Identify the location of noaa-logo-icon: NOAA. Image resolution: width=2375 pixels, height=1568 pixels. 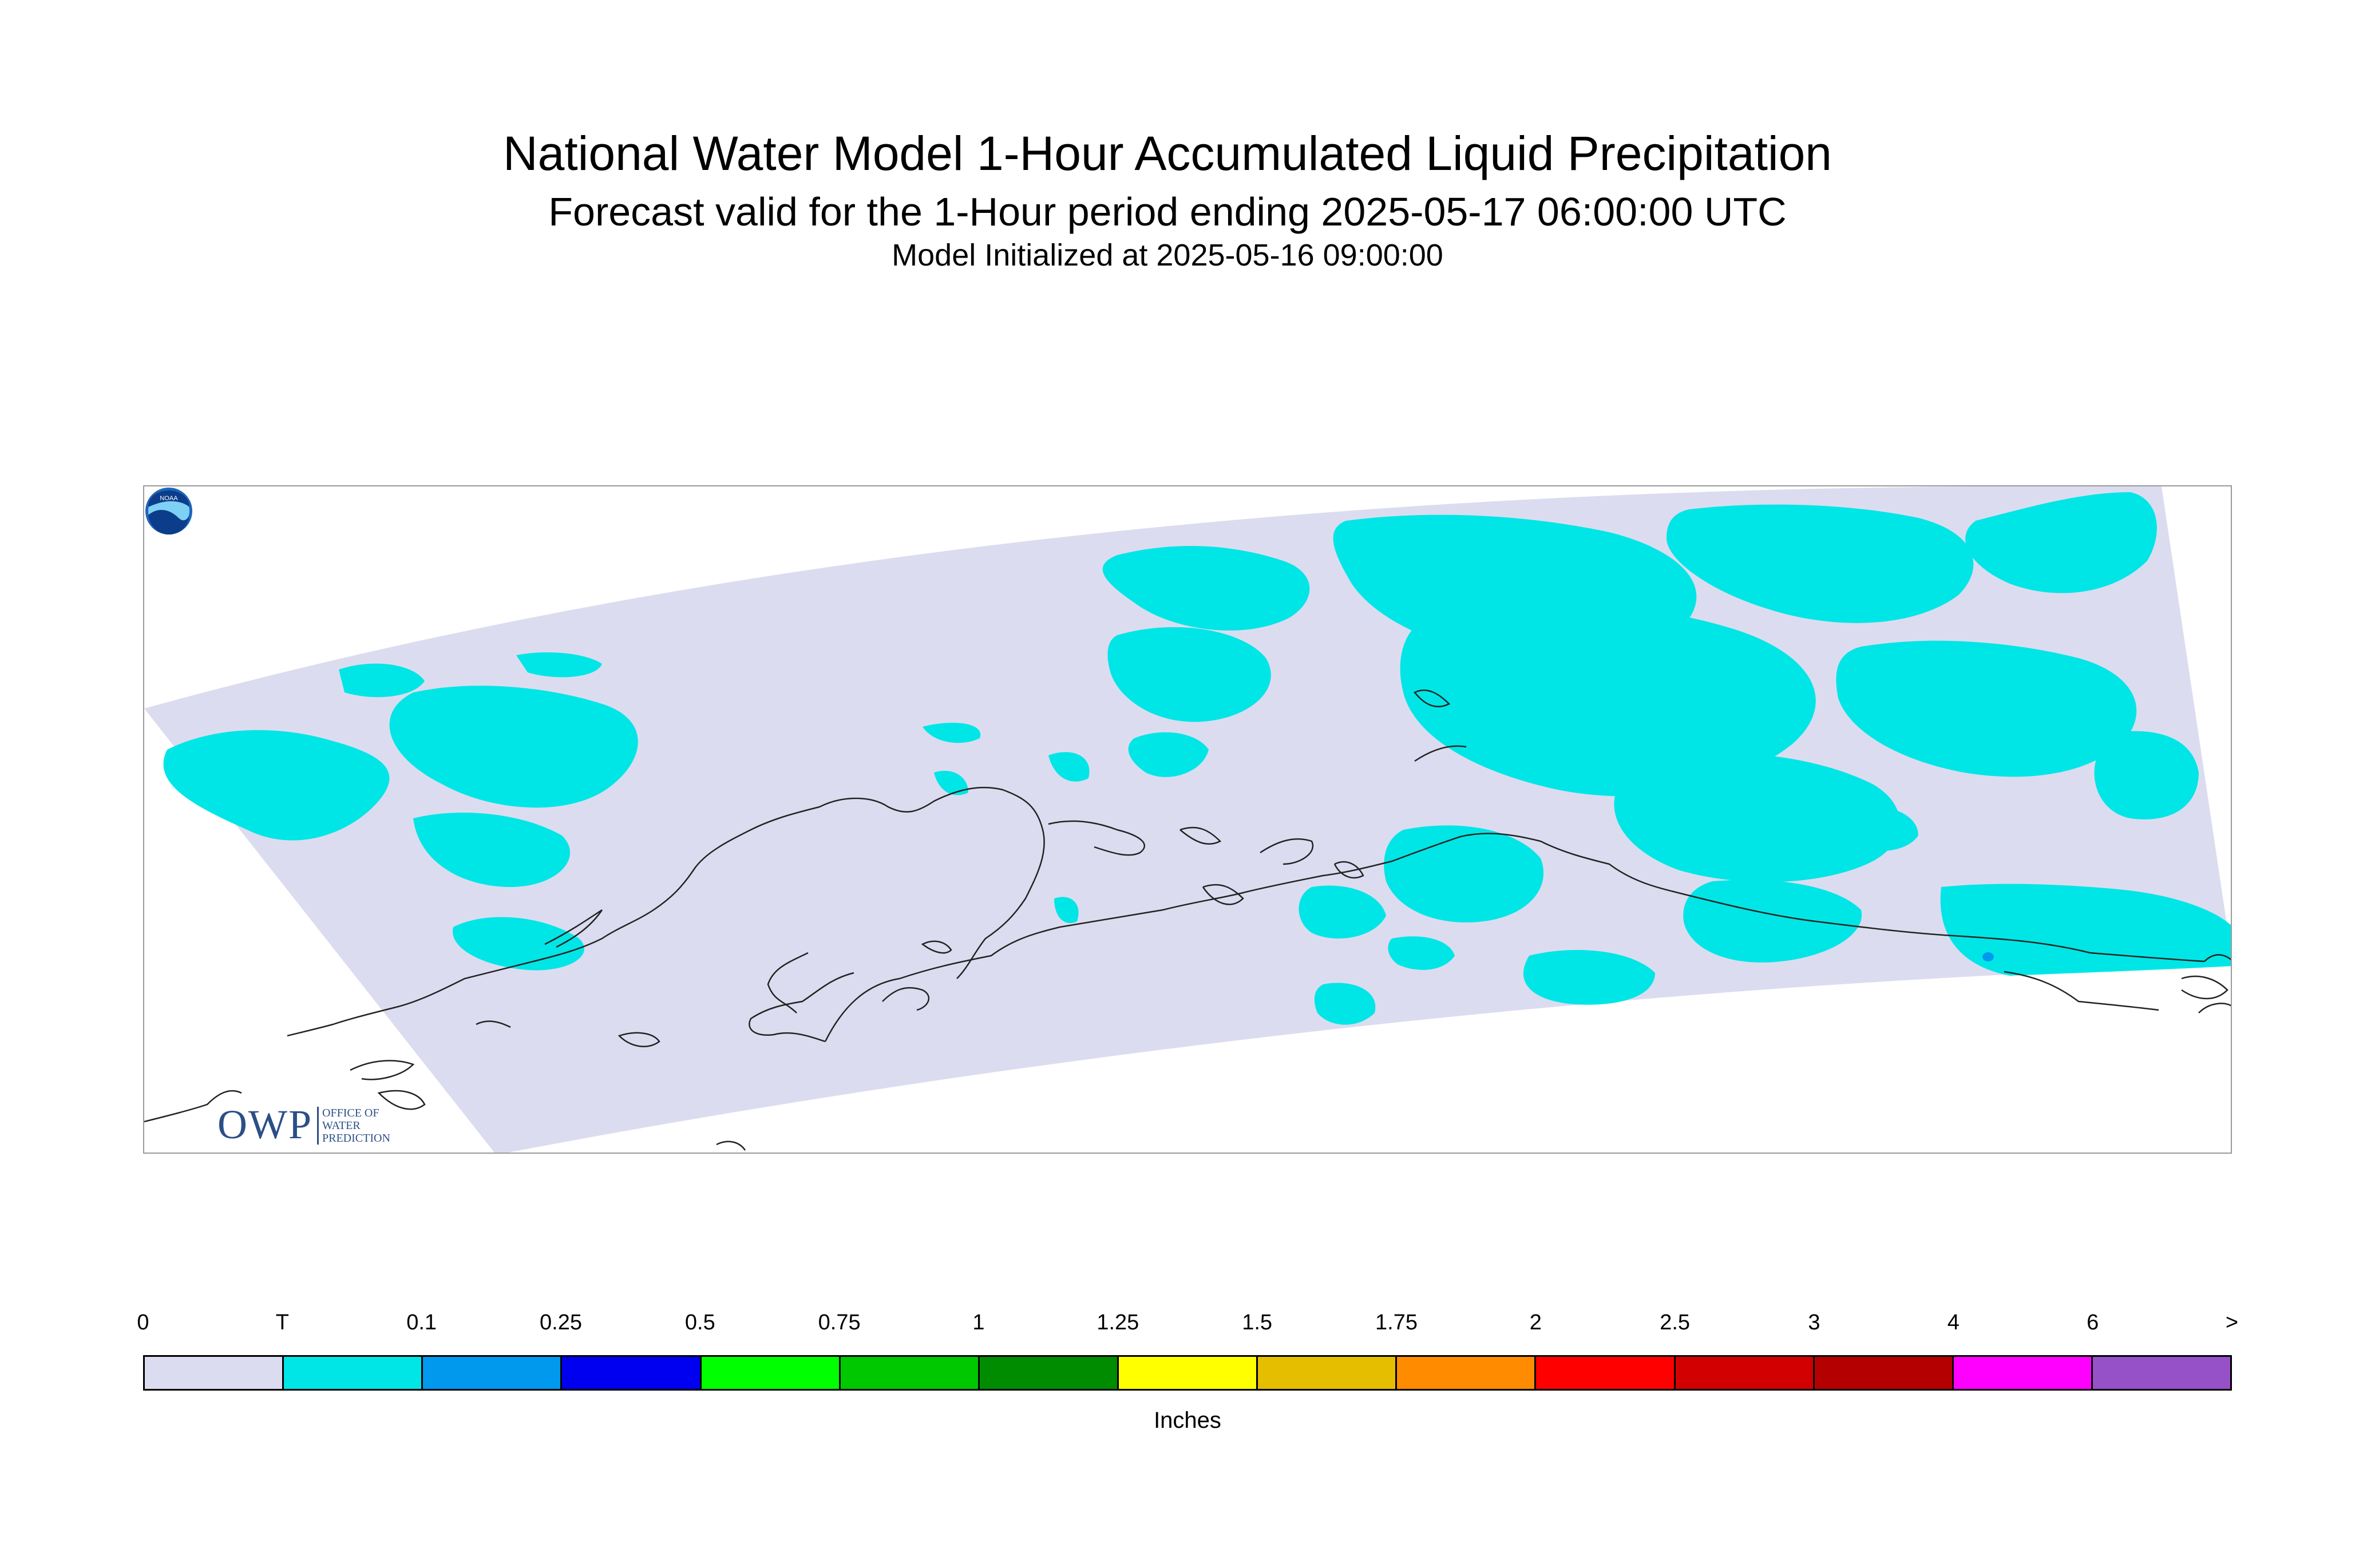
(169, 511).